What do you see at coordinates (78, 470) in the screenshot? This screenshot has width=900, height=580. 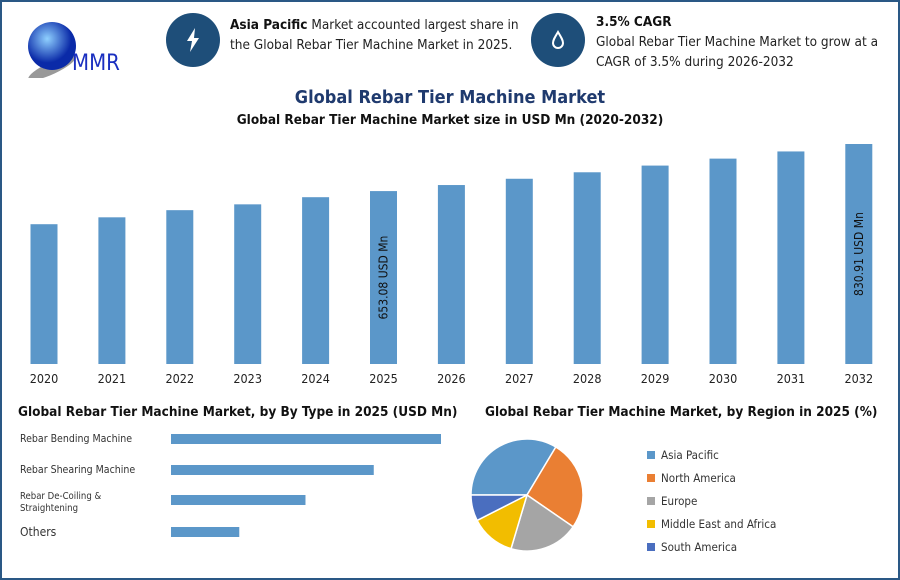 I see `type-label: Rebar Shearing Machine` at bounding box center [78, 470].